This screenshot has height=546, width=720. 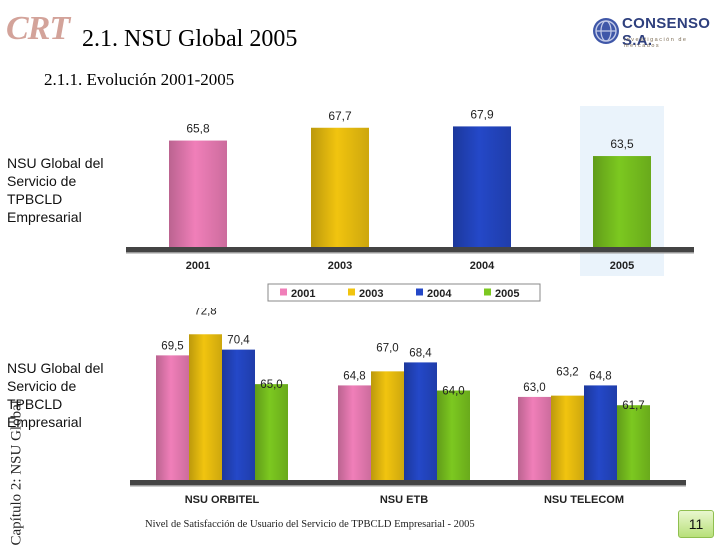 What do you see at coordinates (354, 432) in the screenshot?
I see `bar-nsu-etb-2001` at bounding box center [354, 432].